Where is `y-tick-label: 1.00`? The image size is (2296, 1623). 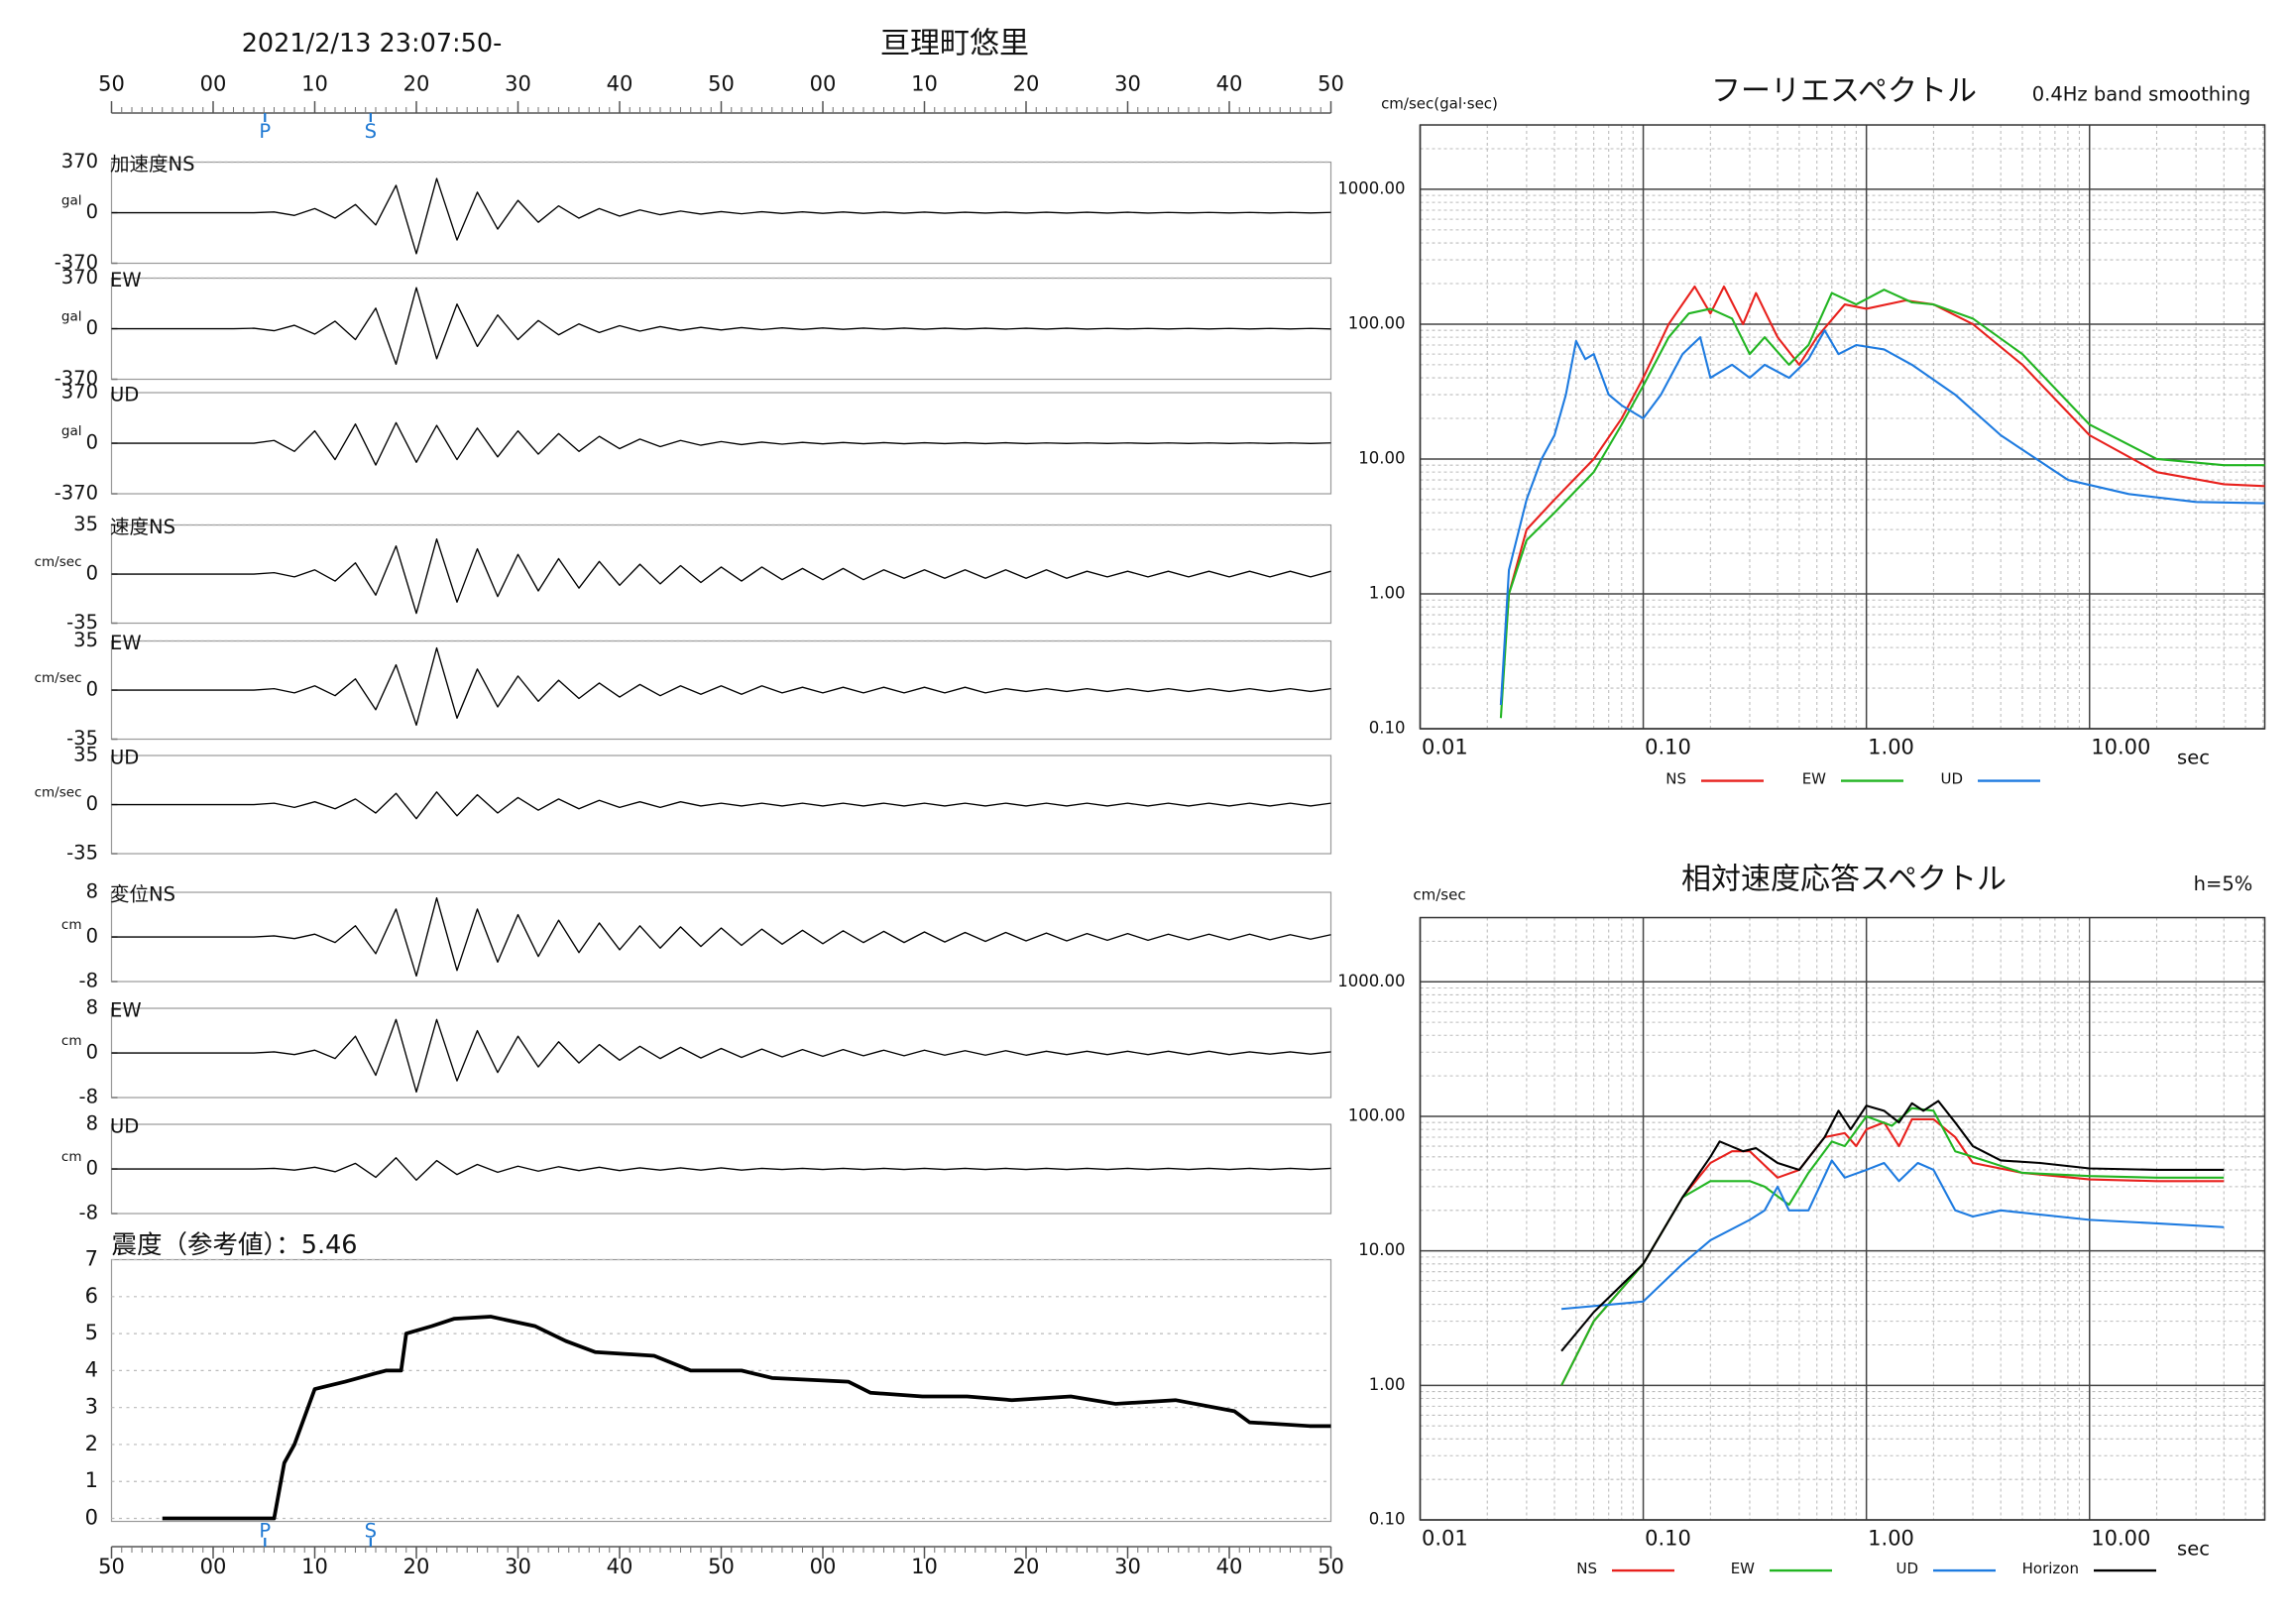 y-tick-label: 1.00 is located at coordinates (1387, 1384).